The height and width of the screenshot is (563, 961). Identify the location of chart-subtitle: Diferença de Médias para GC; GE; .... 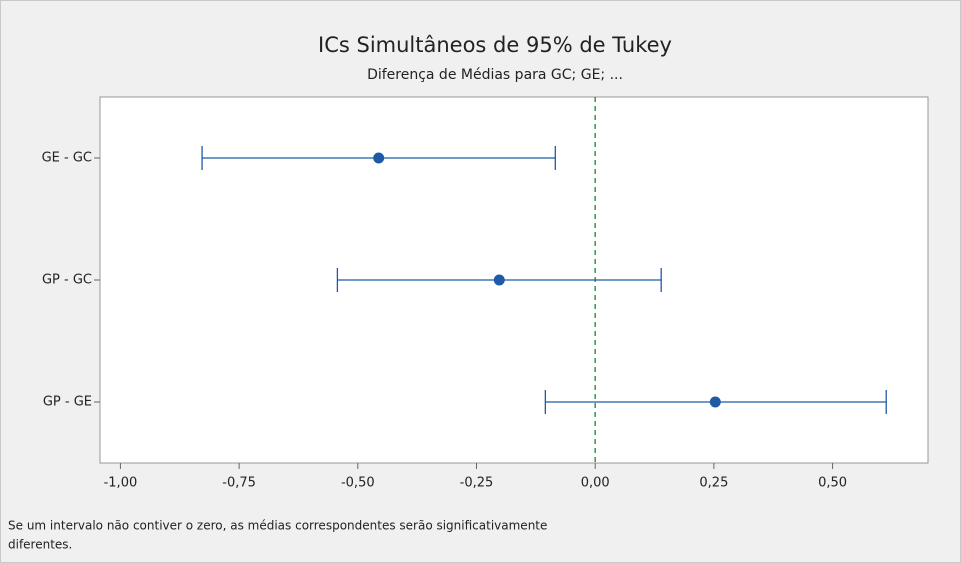
(495, 75).